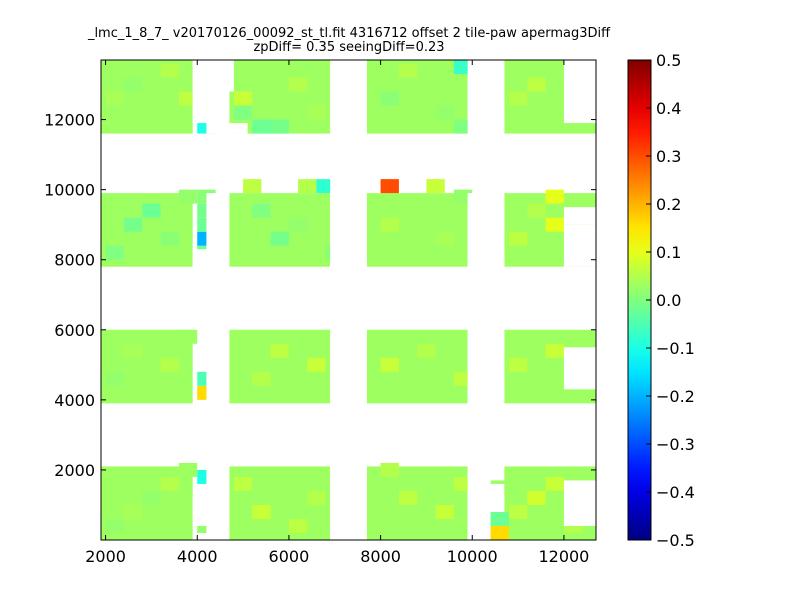 The height and width of the screenshot is (600, 800). What do you see at coordinates (668, 60) in the screenshot?
I see `colorbar-tick-label: 0.5` at bounding box center [668, 60].